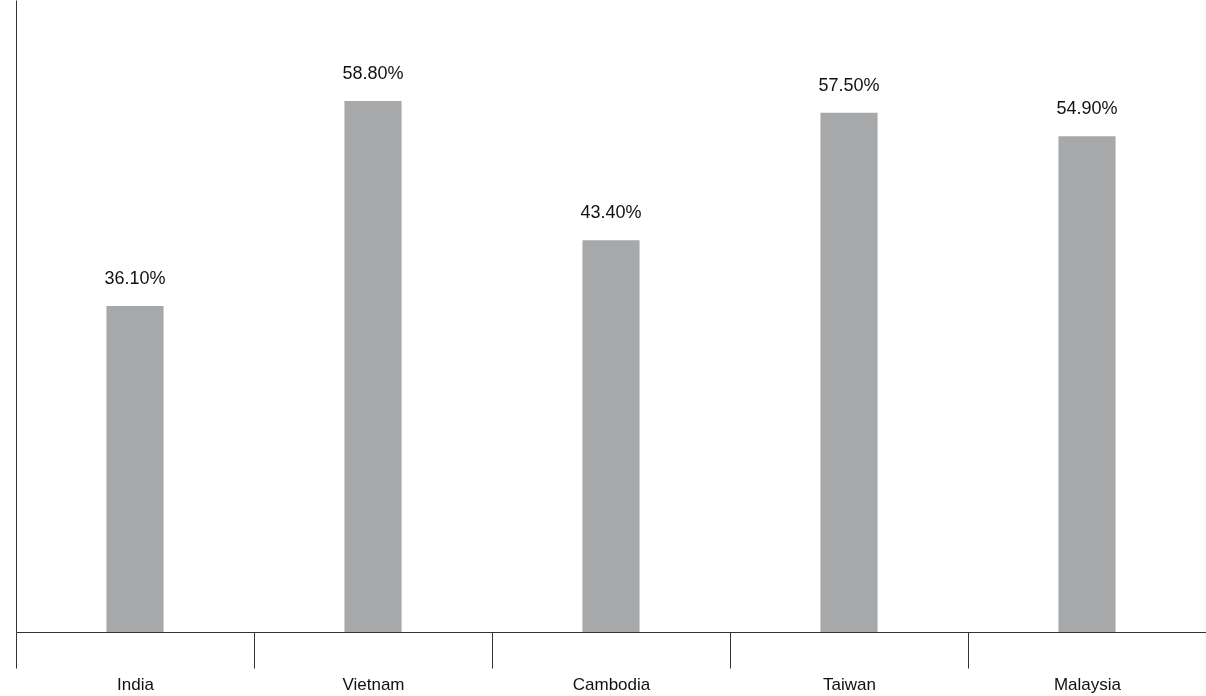  What do you see at coordinates (135, 278) in the screenshot?
I see `data-label: 36.10%` at bounding box center [135, 278].